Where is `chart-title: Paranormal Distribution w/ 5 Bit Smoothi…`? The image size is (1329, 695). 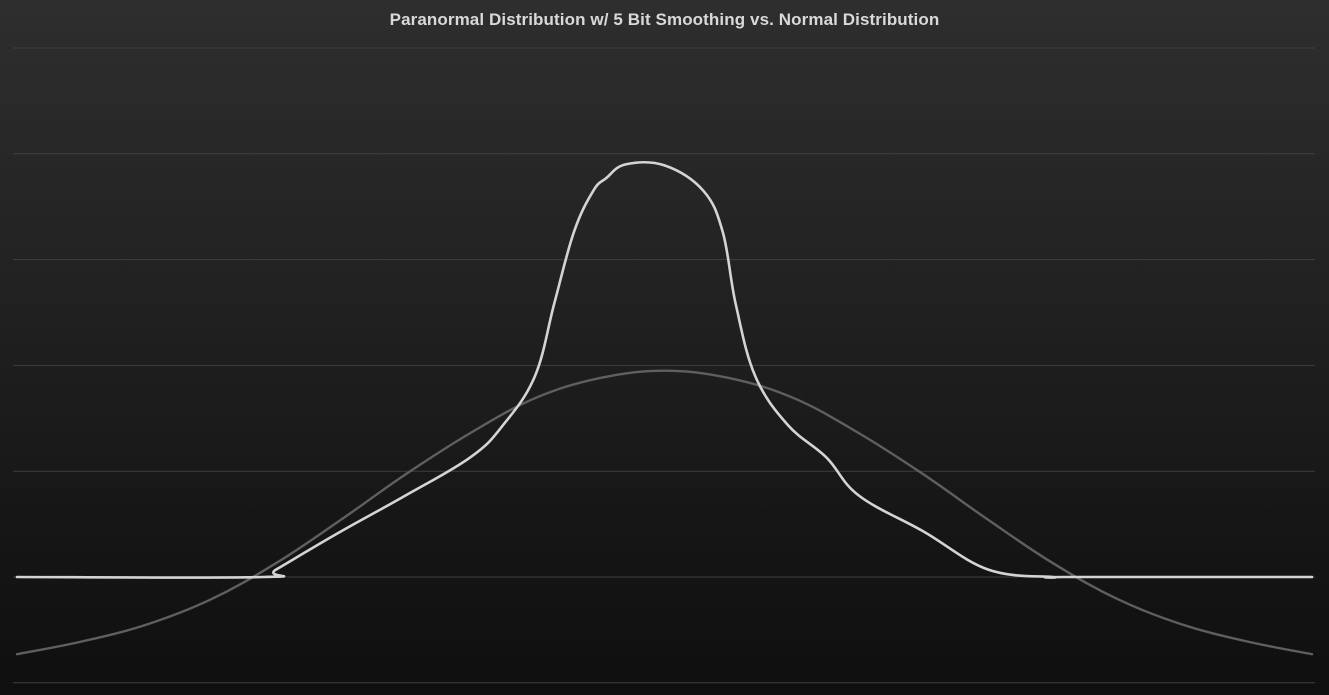
chart-title: Paranormal Distribution w/ 5 Bit Smoothi… is located at coordinates (664, 19).